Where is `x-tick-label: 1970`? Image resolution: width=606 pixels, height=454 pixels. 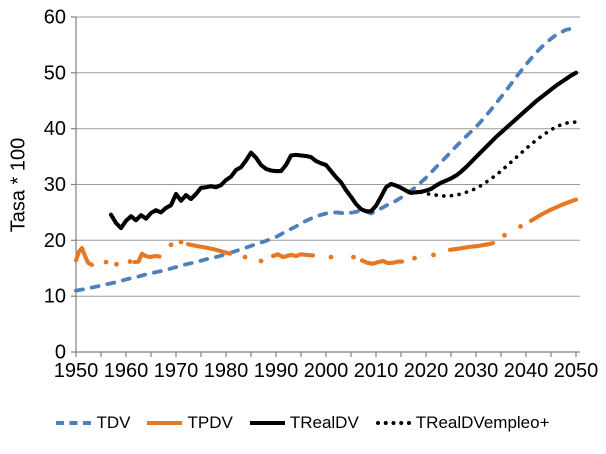 x-tick-label: 1970 is located at coordinates (176, 371).